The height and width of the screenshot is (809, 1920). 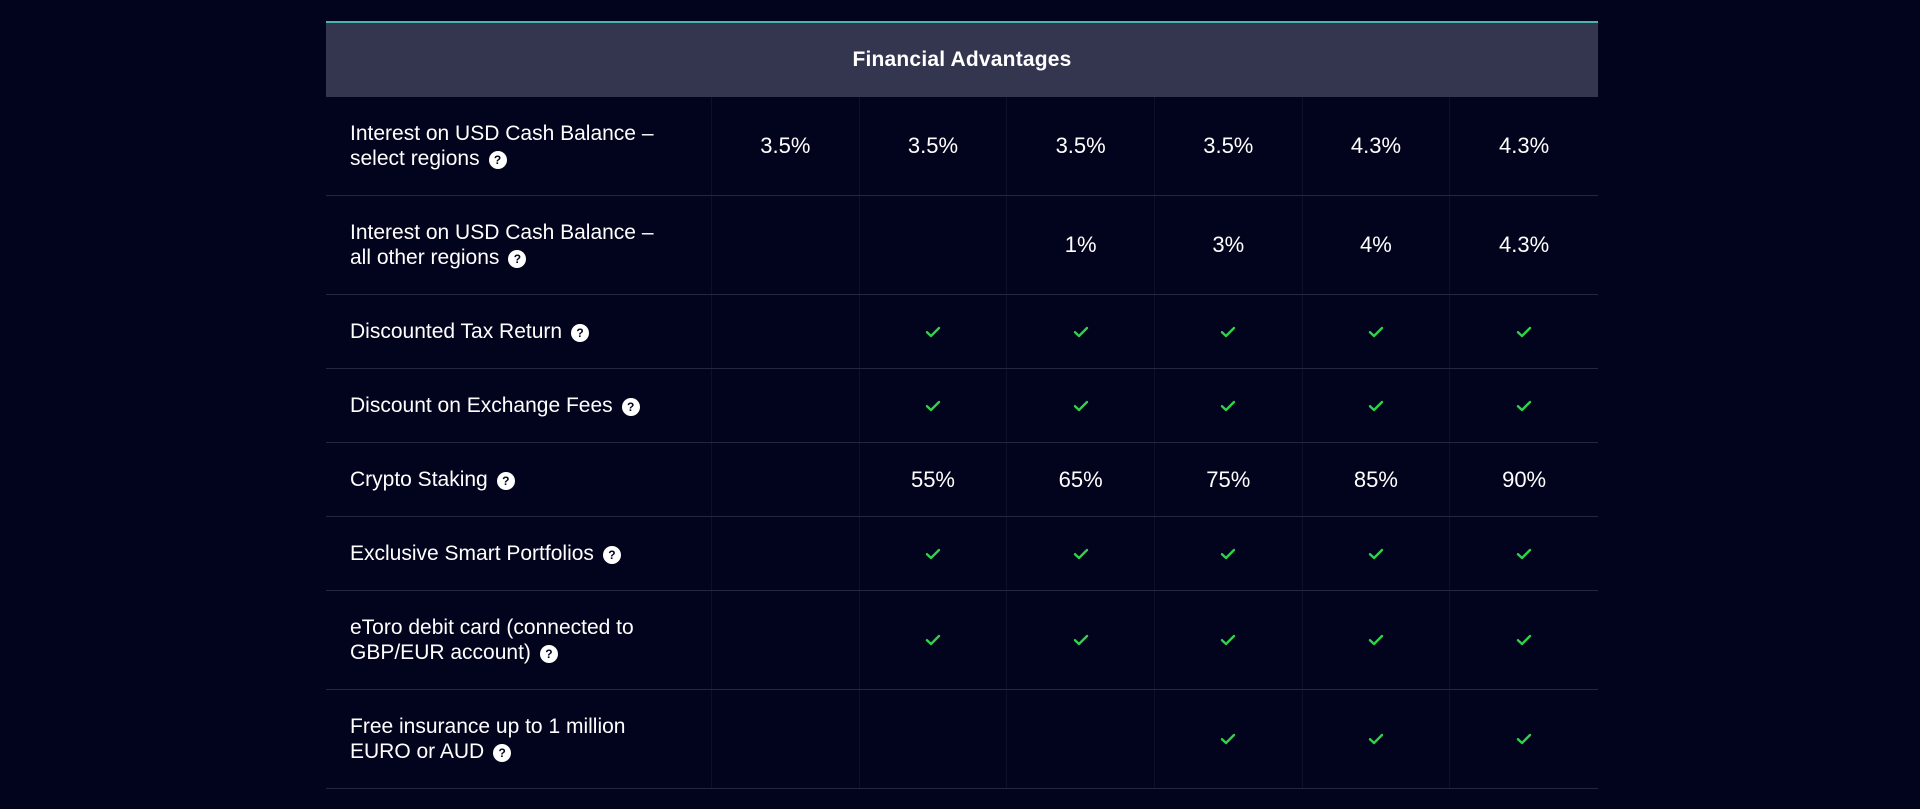 I want to click on row-label-text: Exclusive Smart Portfolios?, so click(x=485, y=553).